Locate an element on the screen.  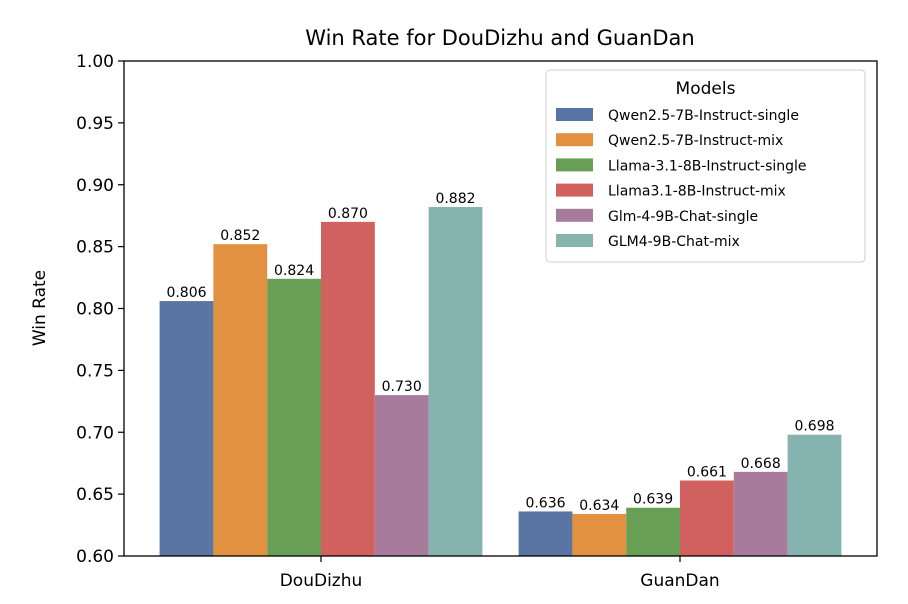
legend-entry-label: Llama3.1-8B-Instruct-mix is located at coordinates (697, 192).